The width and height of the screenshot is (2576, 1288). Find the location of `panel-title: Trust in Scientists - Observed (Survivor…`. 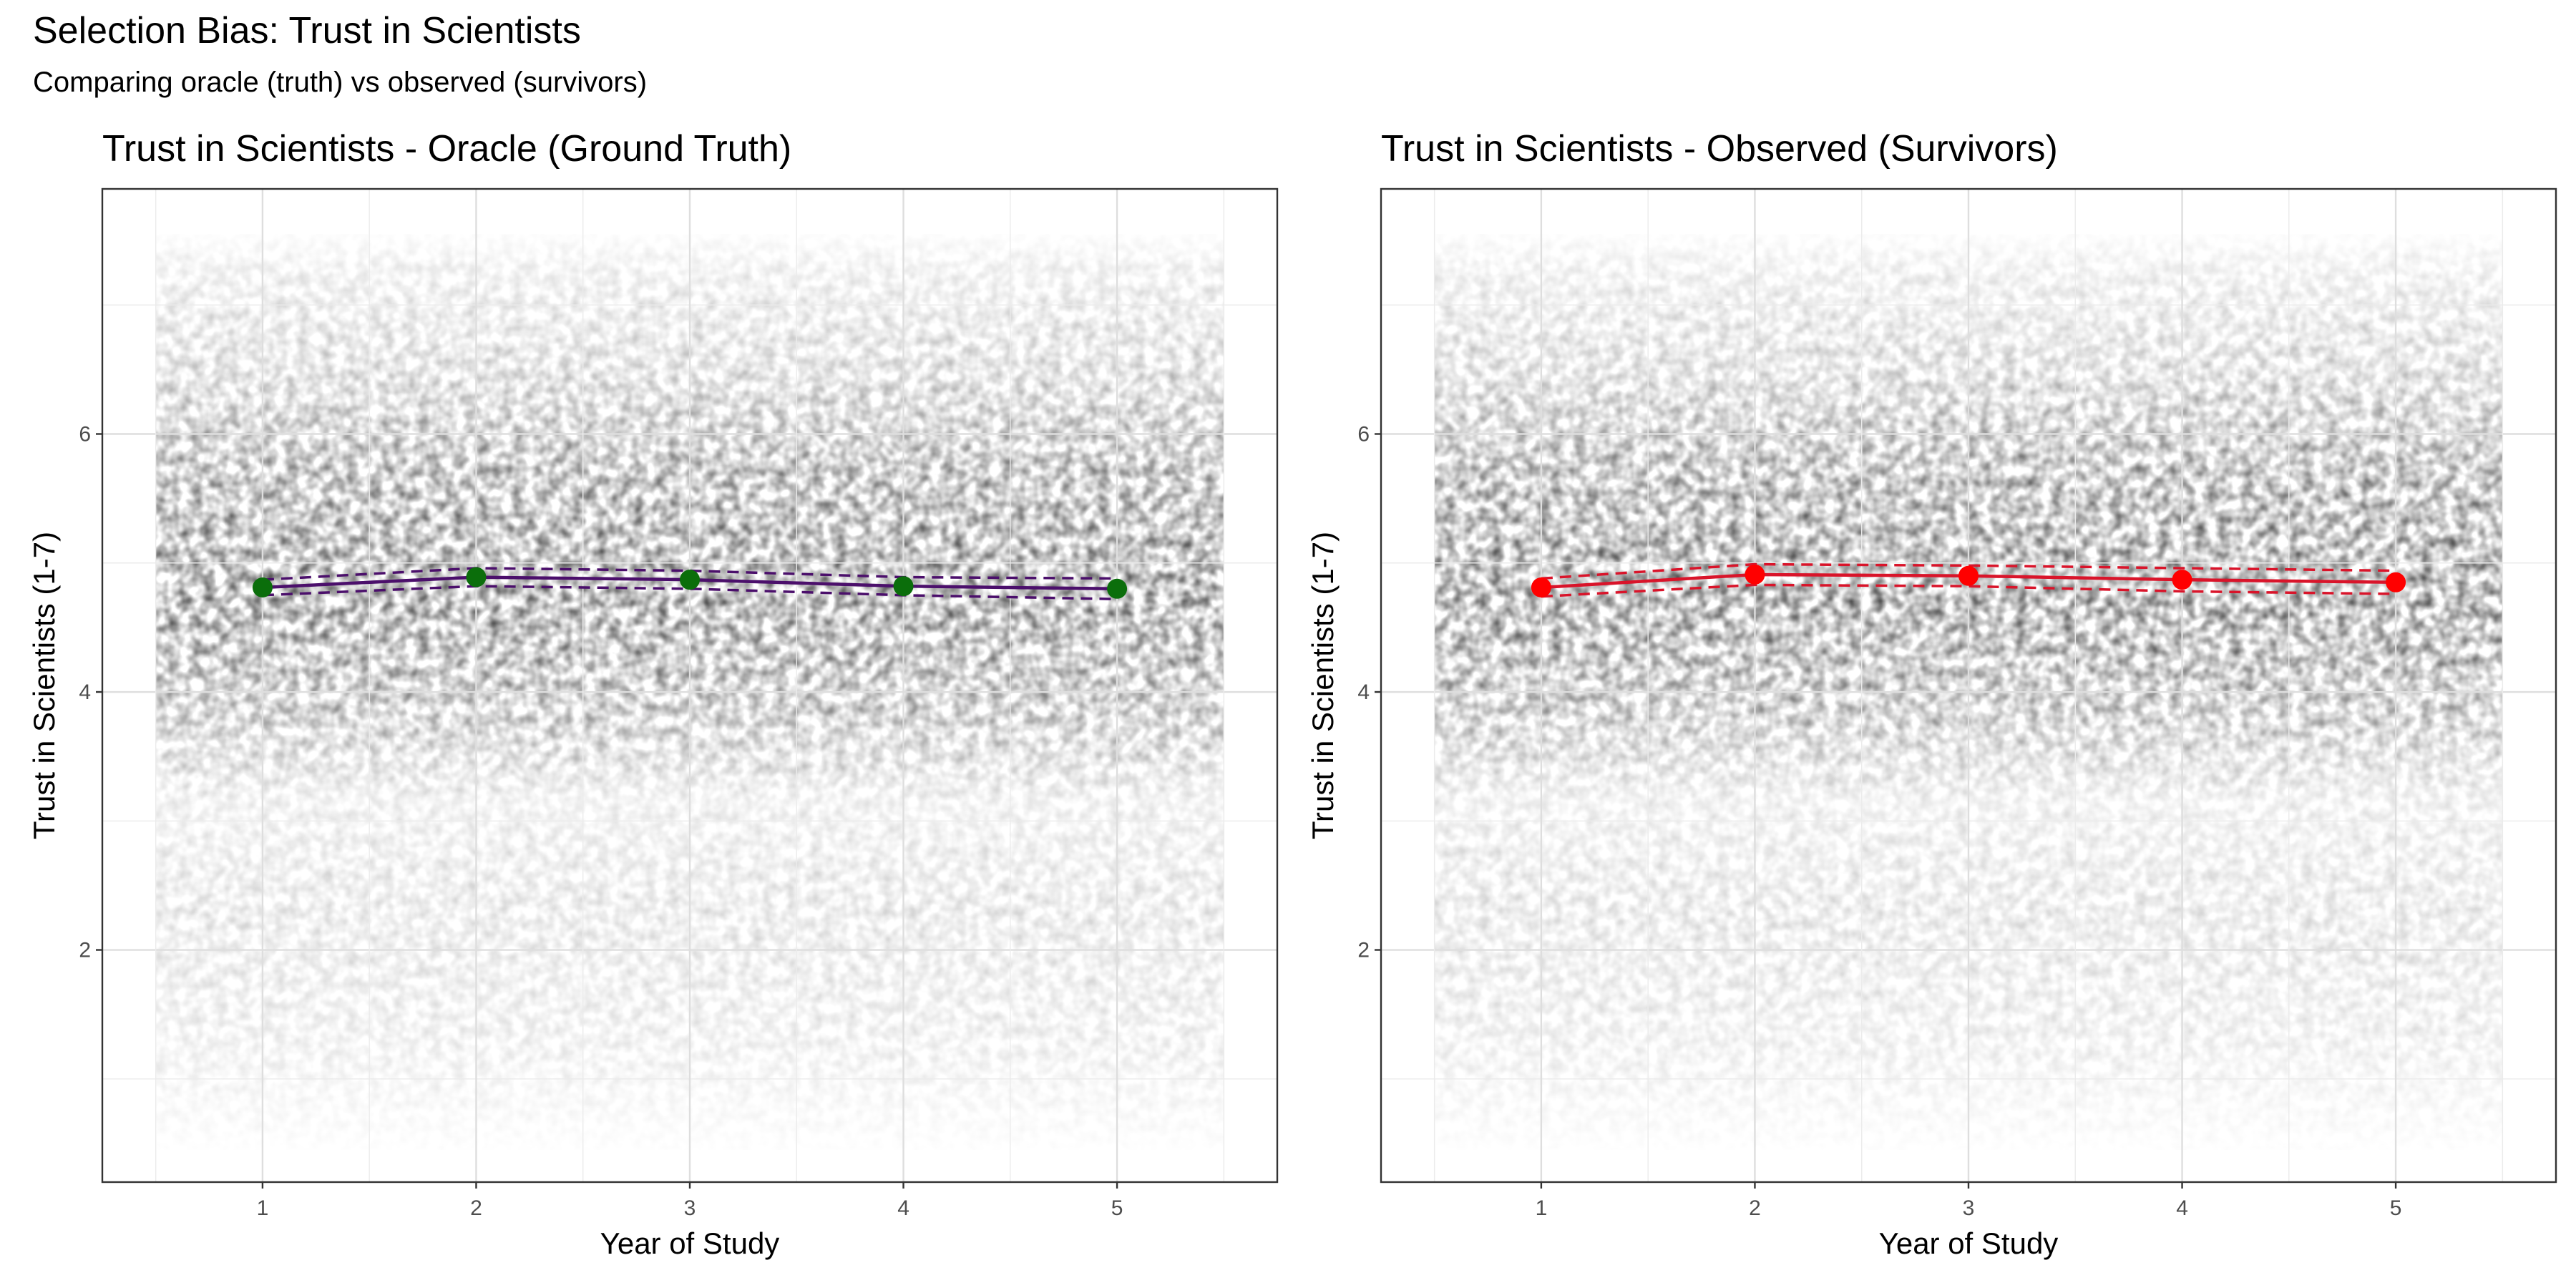

panel-title: Trust in Scientists - Observed (Survivor… is located at coordinates (1719, 149).